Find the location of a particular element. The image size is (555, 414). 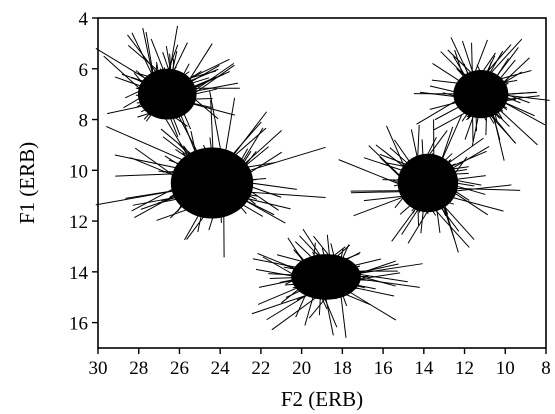

y-axis-title: F1 (ERB) is located at coordinates (27, 183).